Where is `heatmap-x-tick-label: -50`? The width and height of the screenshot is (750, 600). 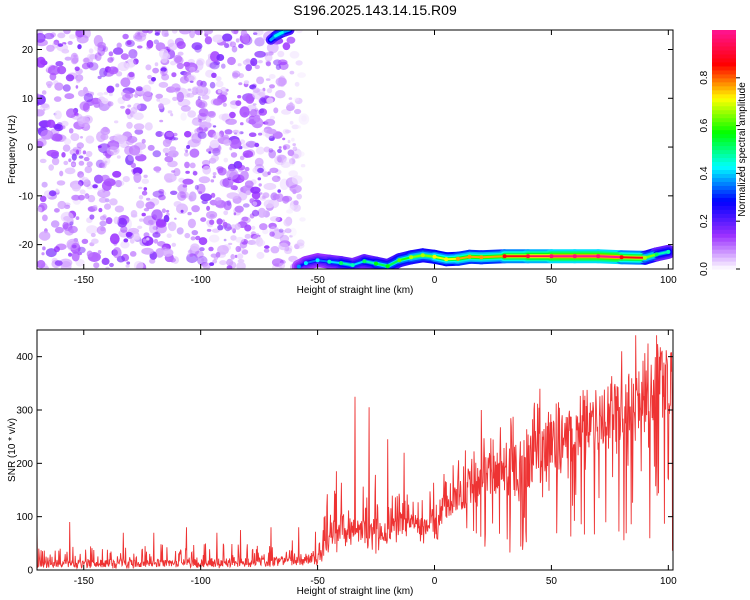
heatmap-x-tick-label: -50 is located at coordinates (317, 280).